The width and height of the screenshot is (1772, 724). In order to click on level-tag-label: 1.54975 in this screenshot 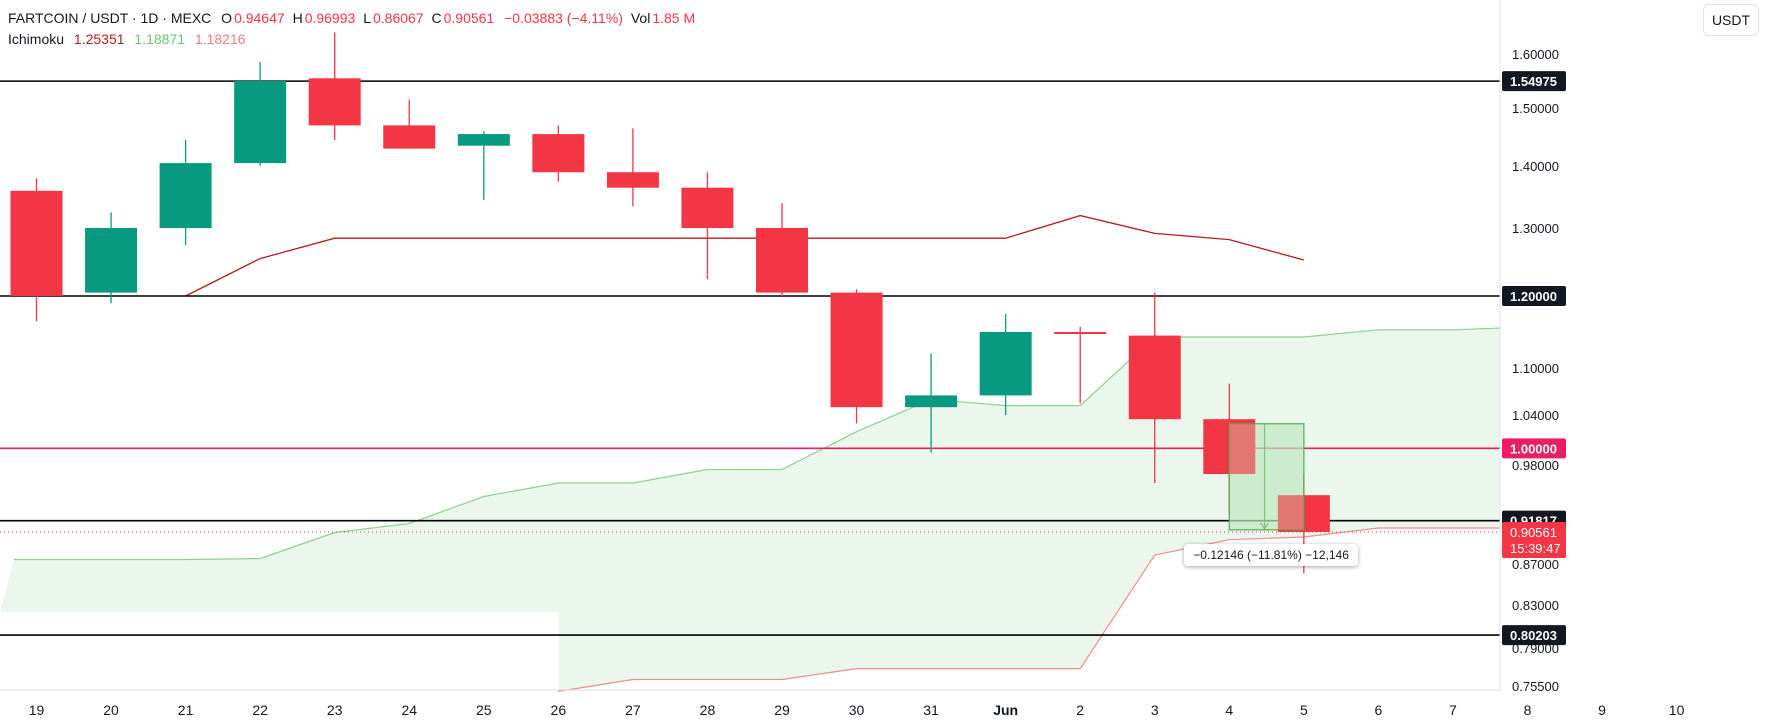, I will do `click(1533, 81)`.